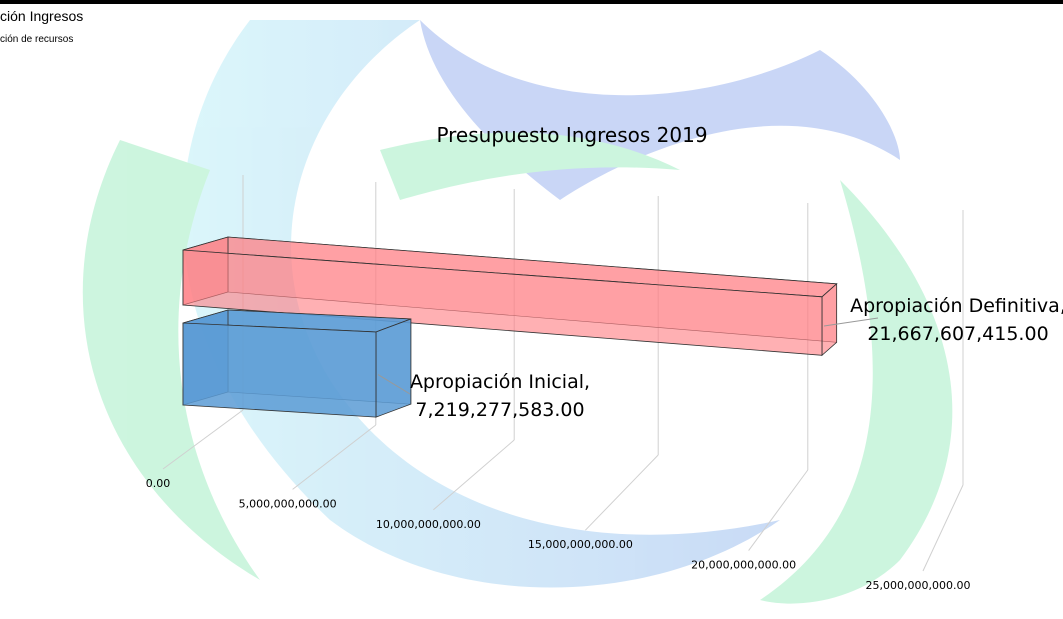  I want to click on data-label: 21,667,607,415.00, so click(957, 334).